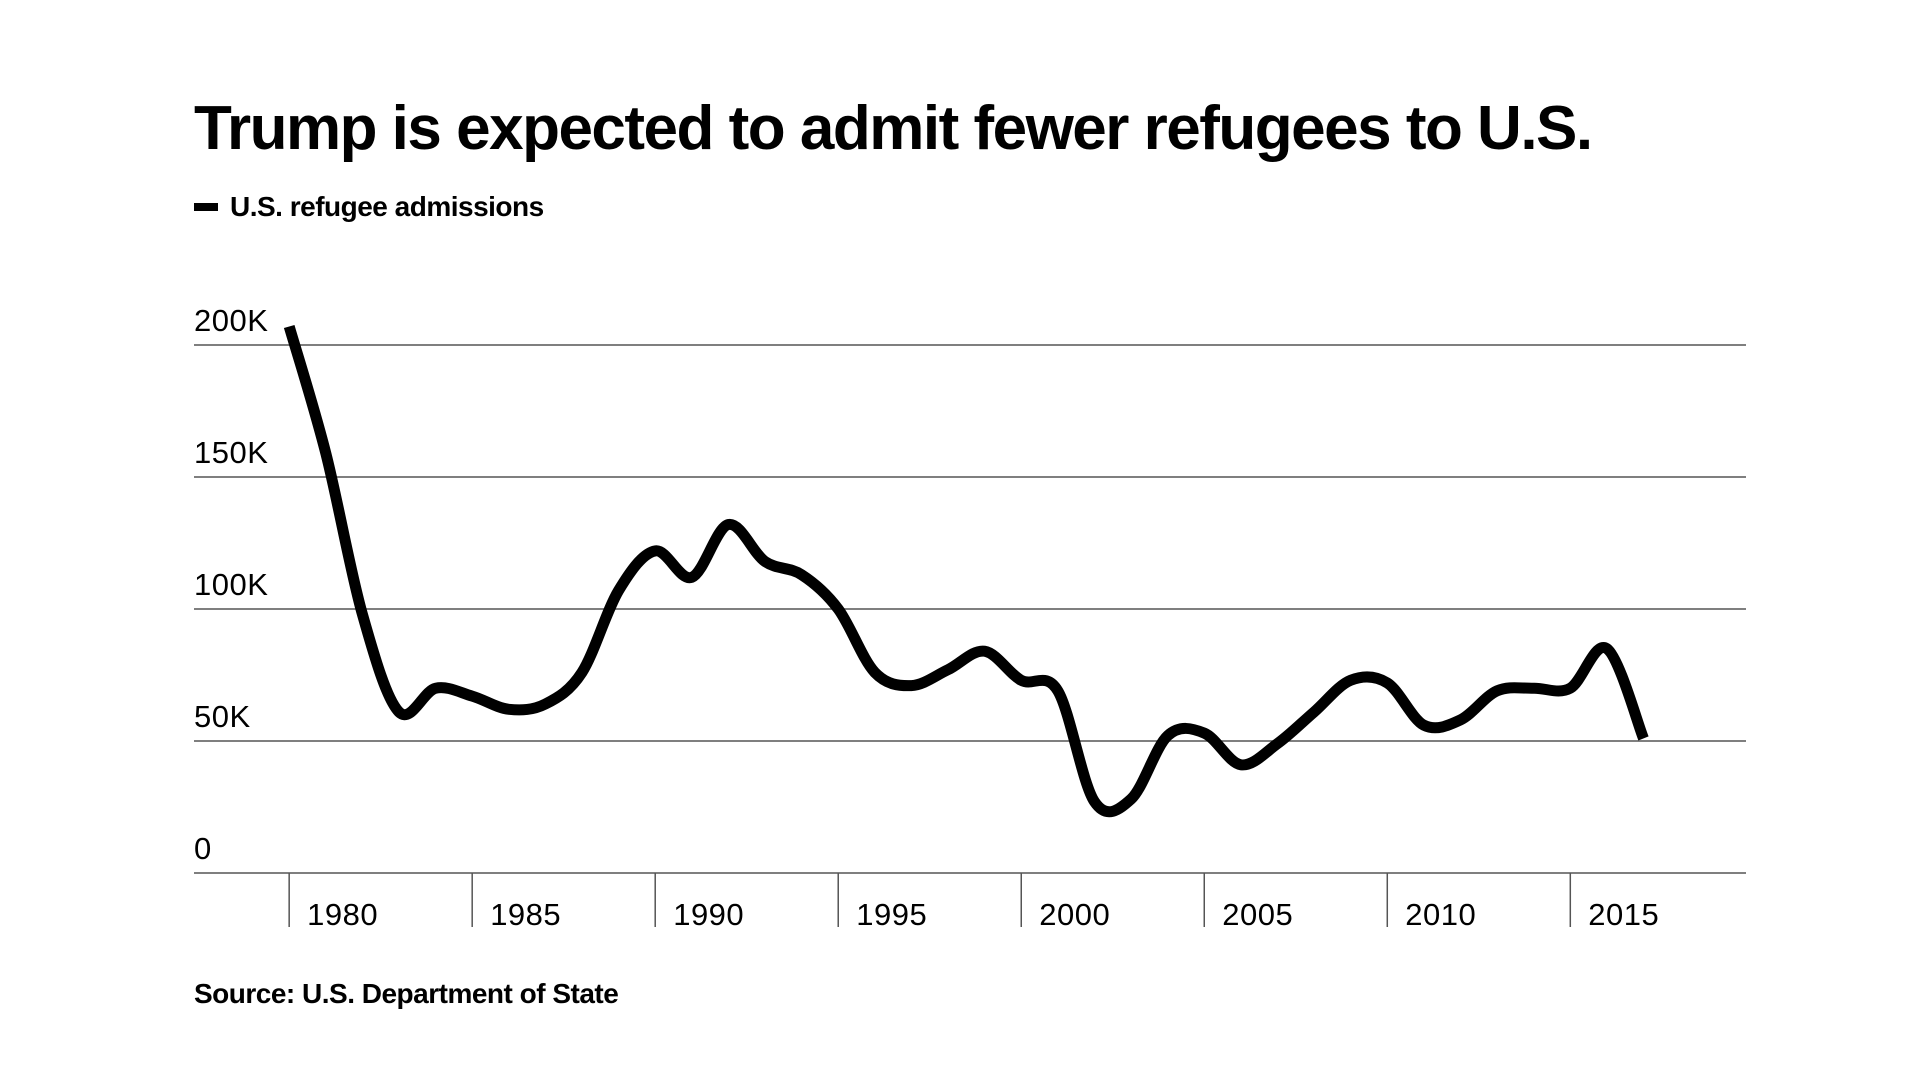 This screenshot has height=1080, width=1920. What do you see at coordinates (406, 993) in the screenshot?
I see `source-note: Source: U.S. Department of State` at bounding box center [406, 993].